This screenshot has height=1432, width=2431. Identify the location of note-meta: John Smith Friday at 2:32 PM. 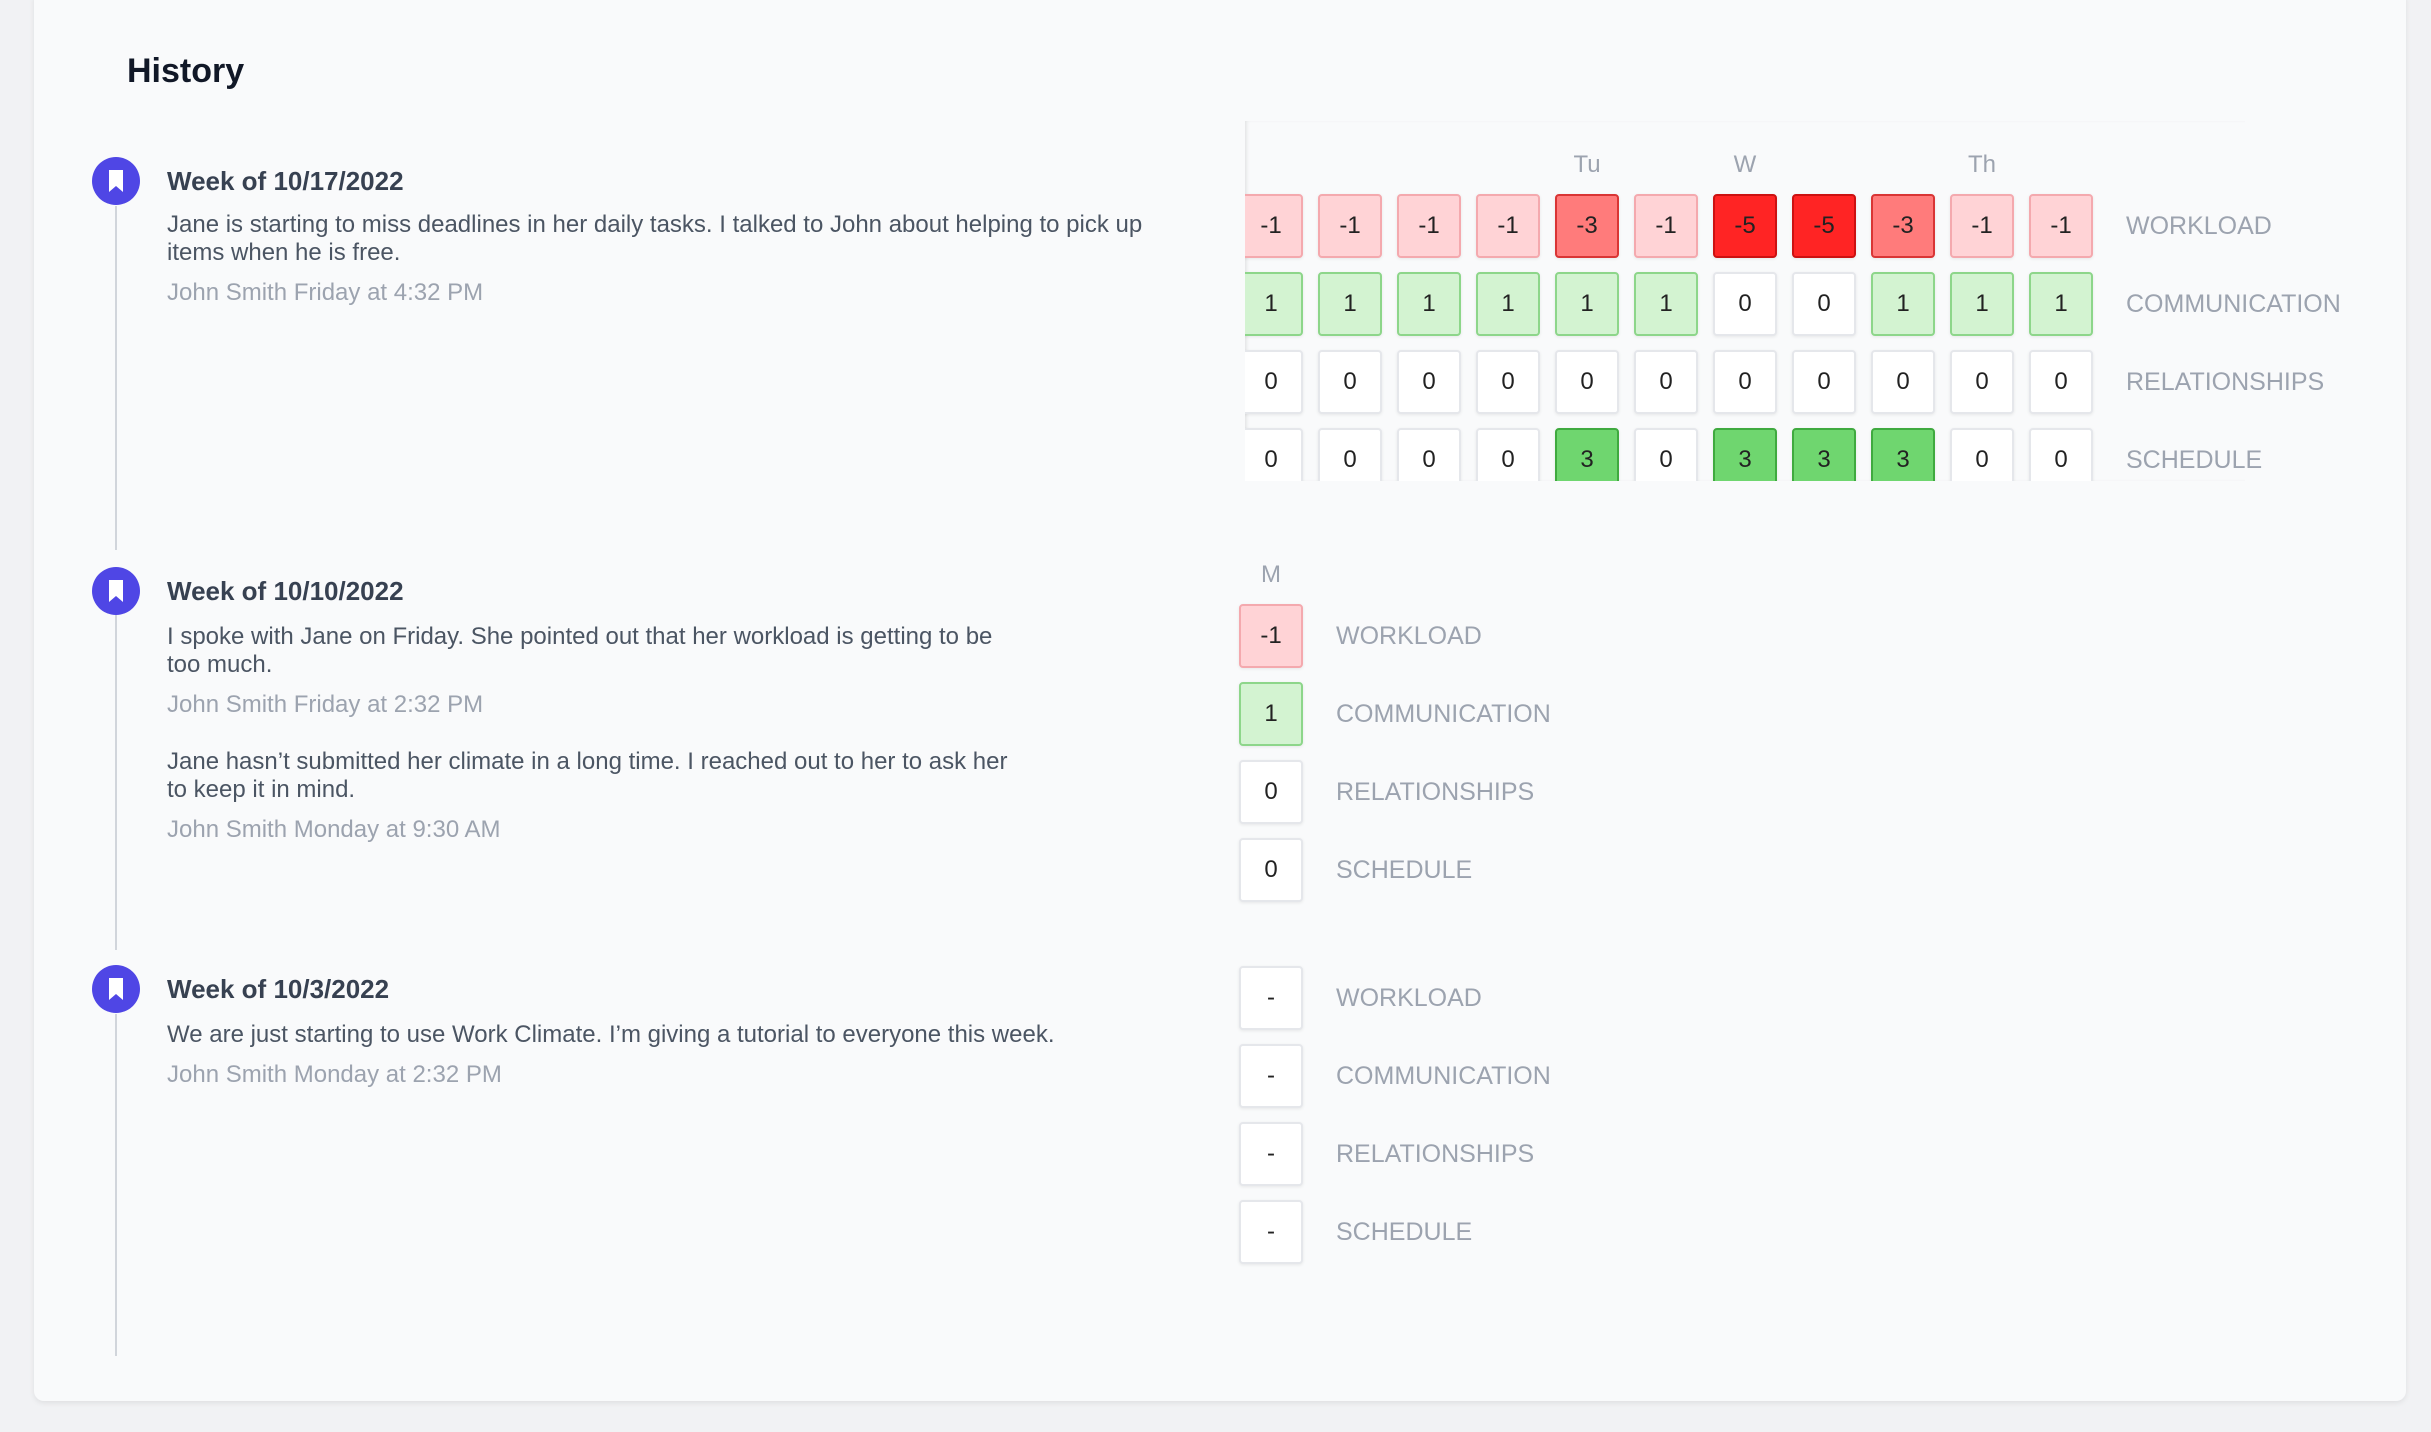
(325, 704).